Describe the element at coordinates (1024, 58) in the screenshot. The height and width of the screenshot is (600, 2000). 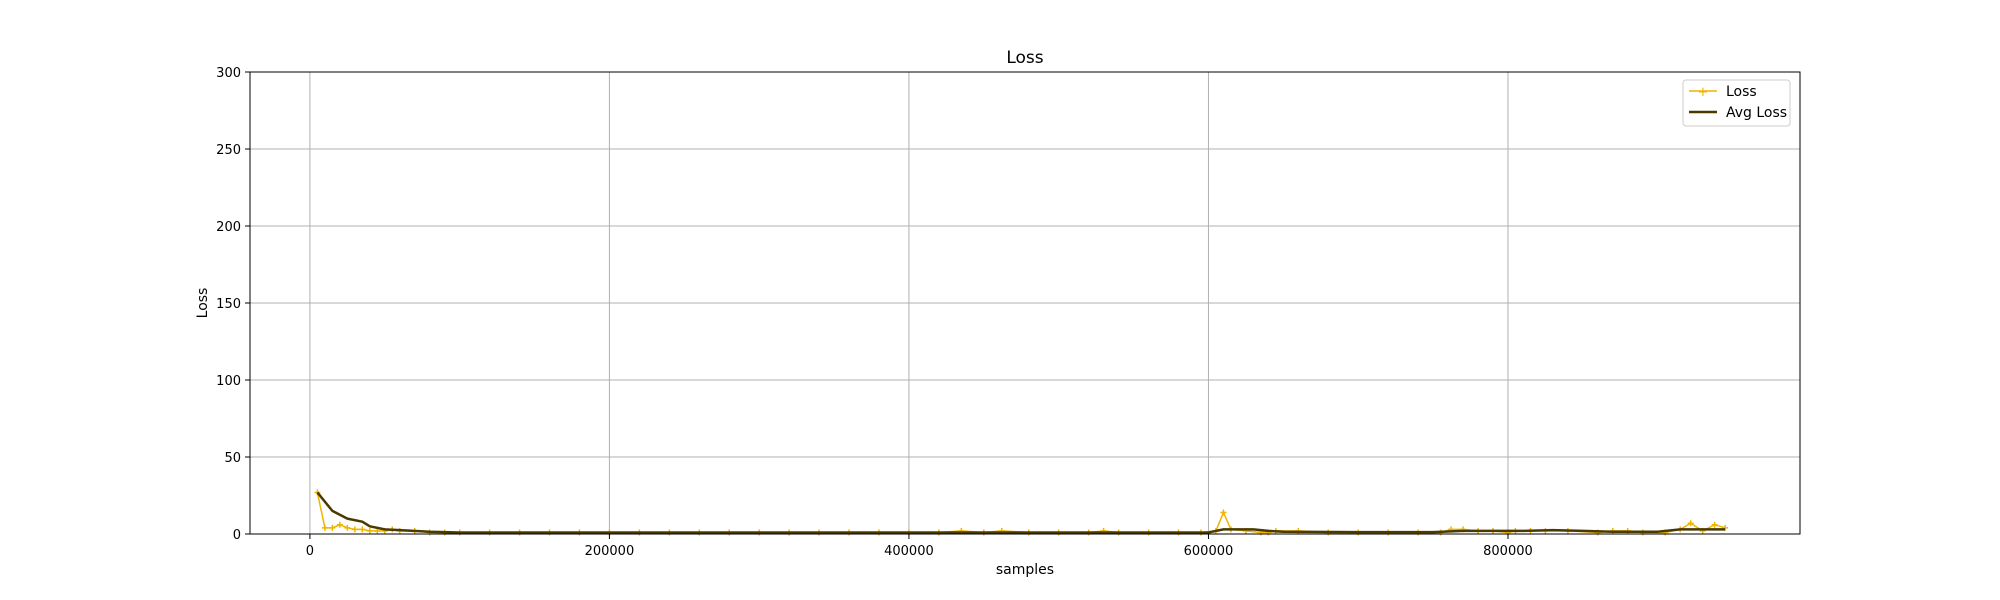
I see `chart-title: Loss` at that location.